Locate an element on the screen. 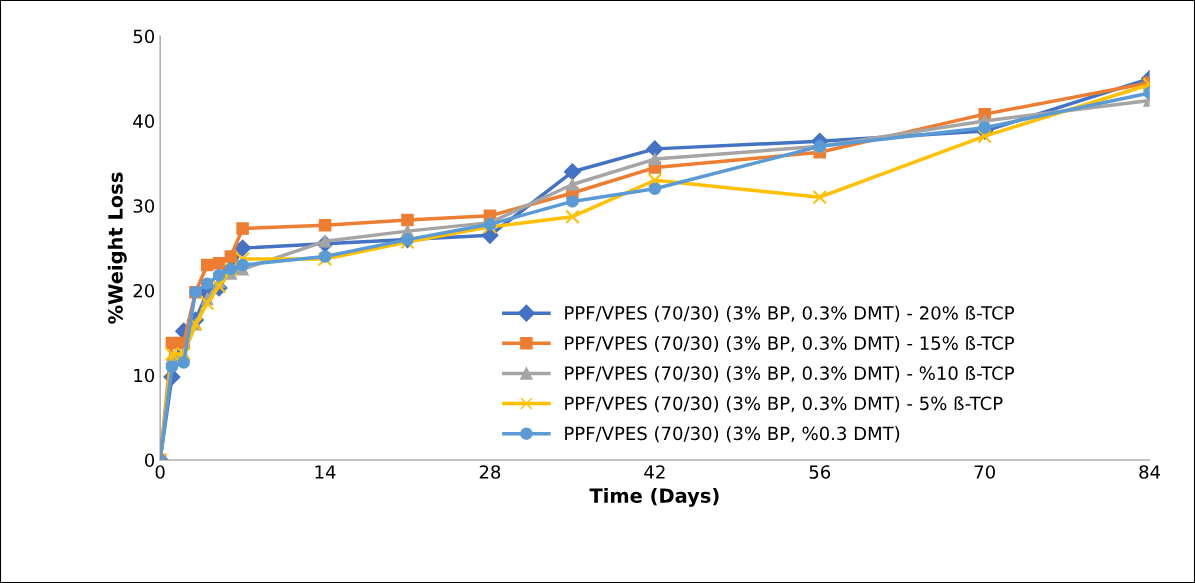 This screenshot has width=1195, height=583. y-tick-label: 10 is located at coordinates (144, 375).